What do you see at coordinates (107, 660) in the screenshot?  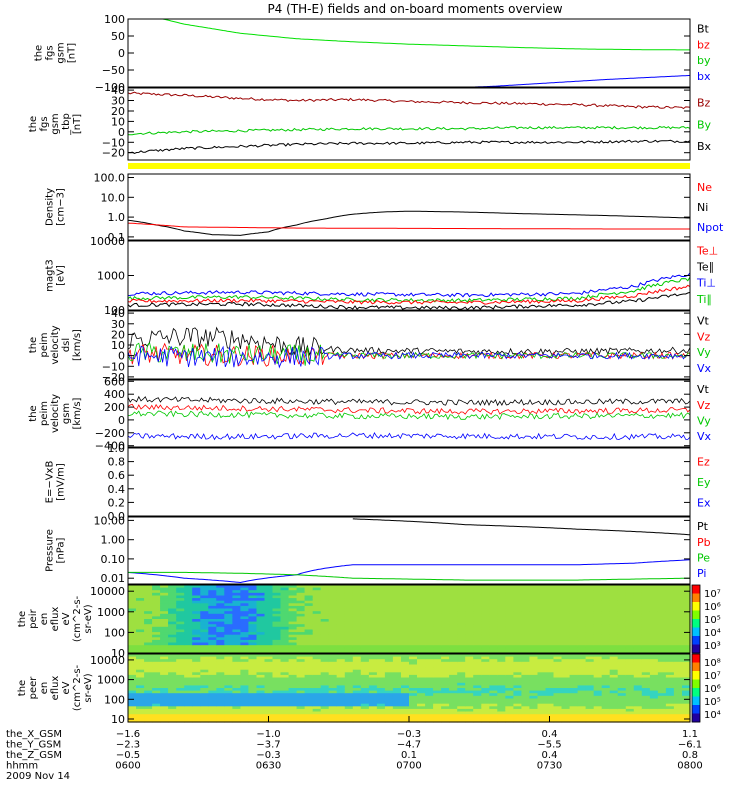 I see `y-tick-label: 10000` at bounding box center [107, 660].